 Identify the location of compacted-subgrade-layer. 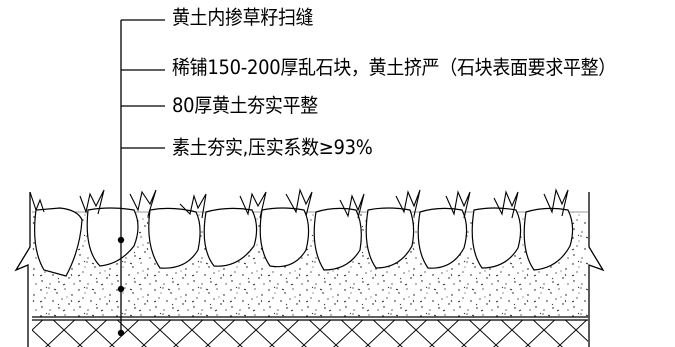
(310, 333).